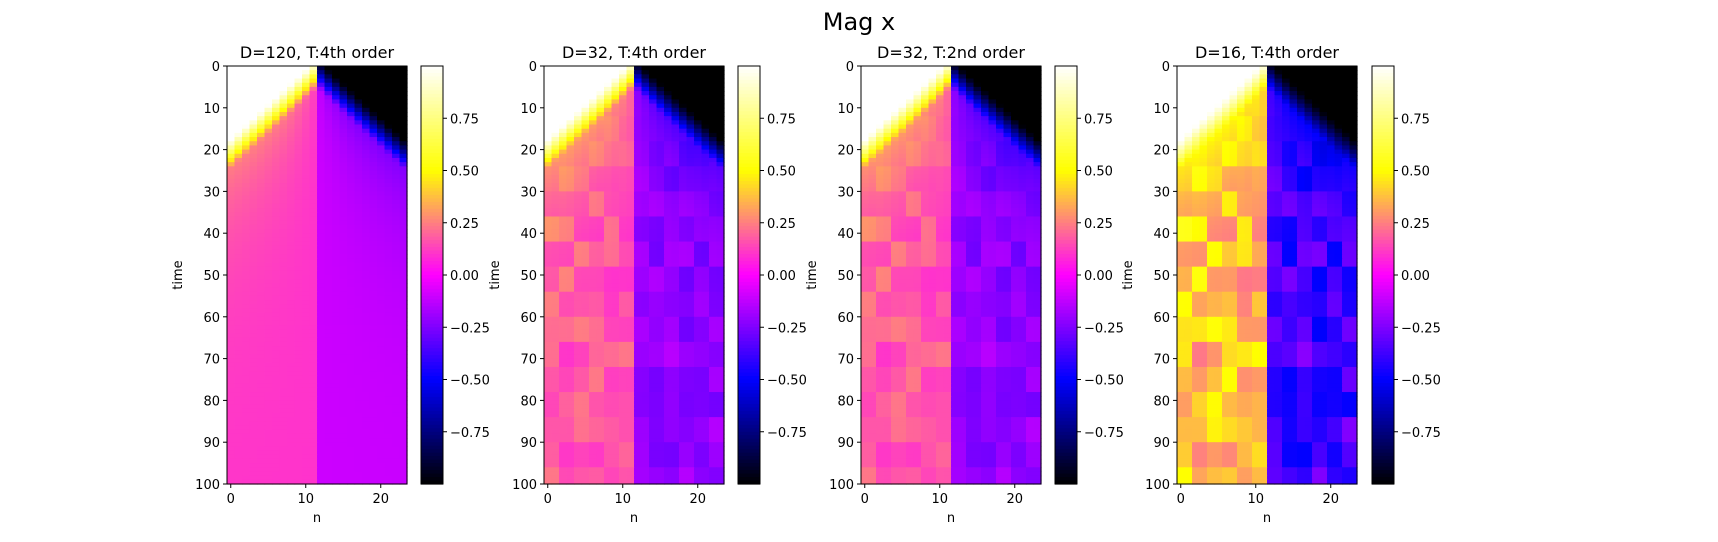 The height and width of the screenshot is (542, 1718). I want to click on panel-title: D=120, T:4th order, so click(317, 52).